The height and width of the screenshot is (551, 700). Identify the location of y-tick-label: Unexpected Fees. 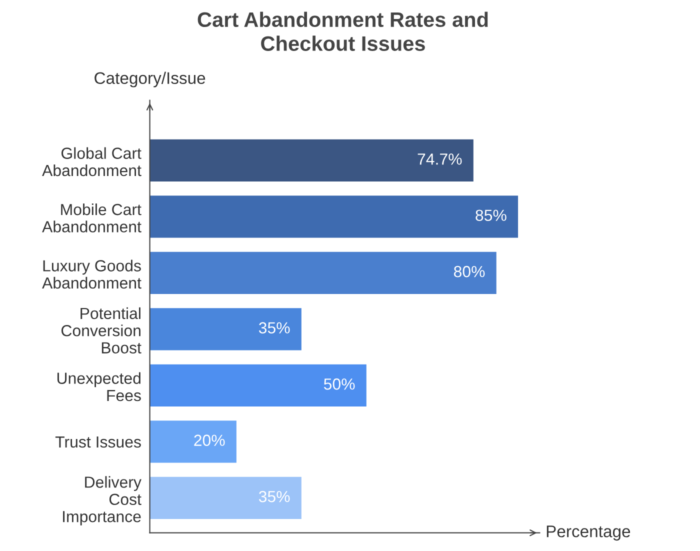
(99, 387).